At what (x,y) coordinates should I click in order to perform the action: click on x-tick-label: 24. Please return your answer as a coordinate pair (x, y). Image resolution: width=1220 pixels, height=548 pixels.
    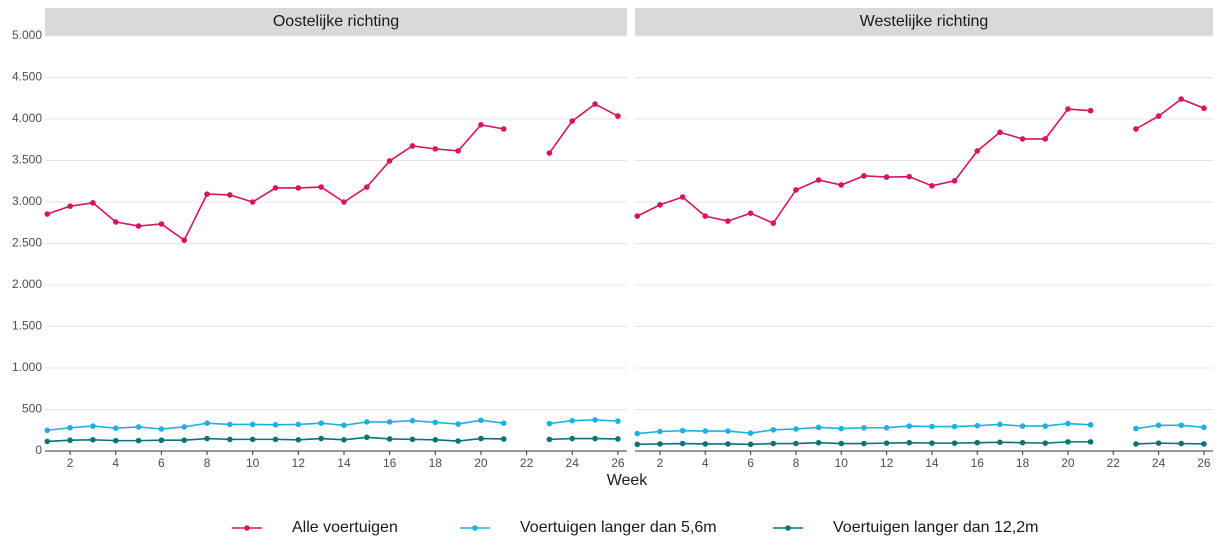
    Looking at the image, I should click on (573, 463).